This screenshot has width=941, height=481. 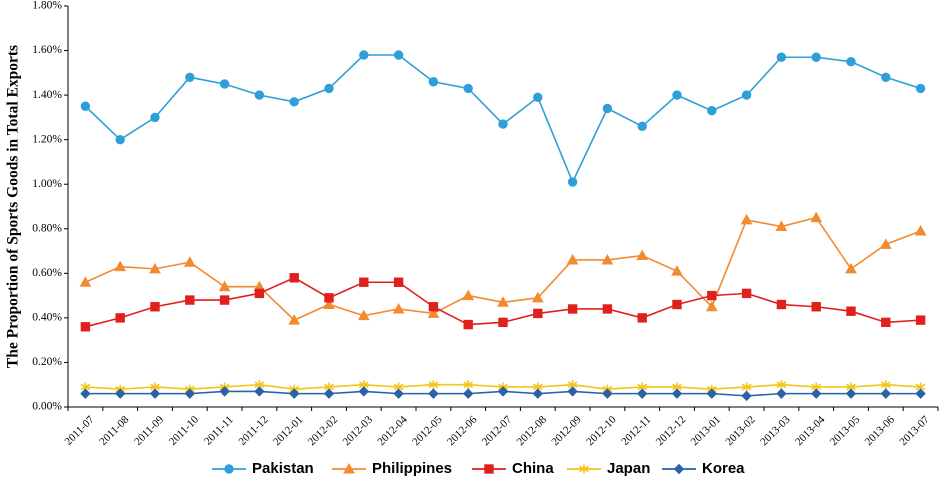 What do you see at coordinates (703, 468) in the screenshot?
I see `legend-item-korea: Korea` at bounding box center [703, 468].